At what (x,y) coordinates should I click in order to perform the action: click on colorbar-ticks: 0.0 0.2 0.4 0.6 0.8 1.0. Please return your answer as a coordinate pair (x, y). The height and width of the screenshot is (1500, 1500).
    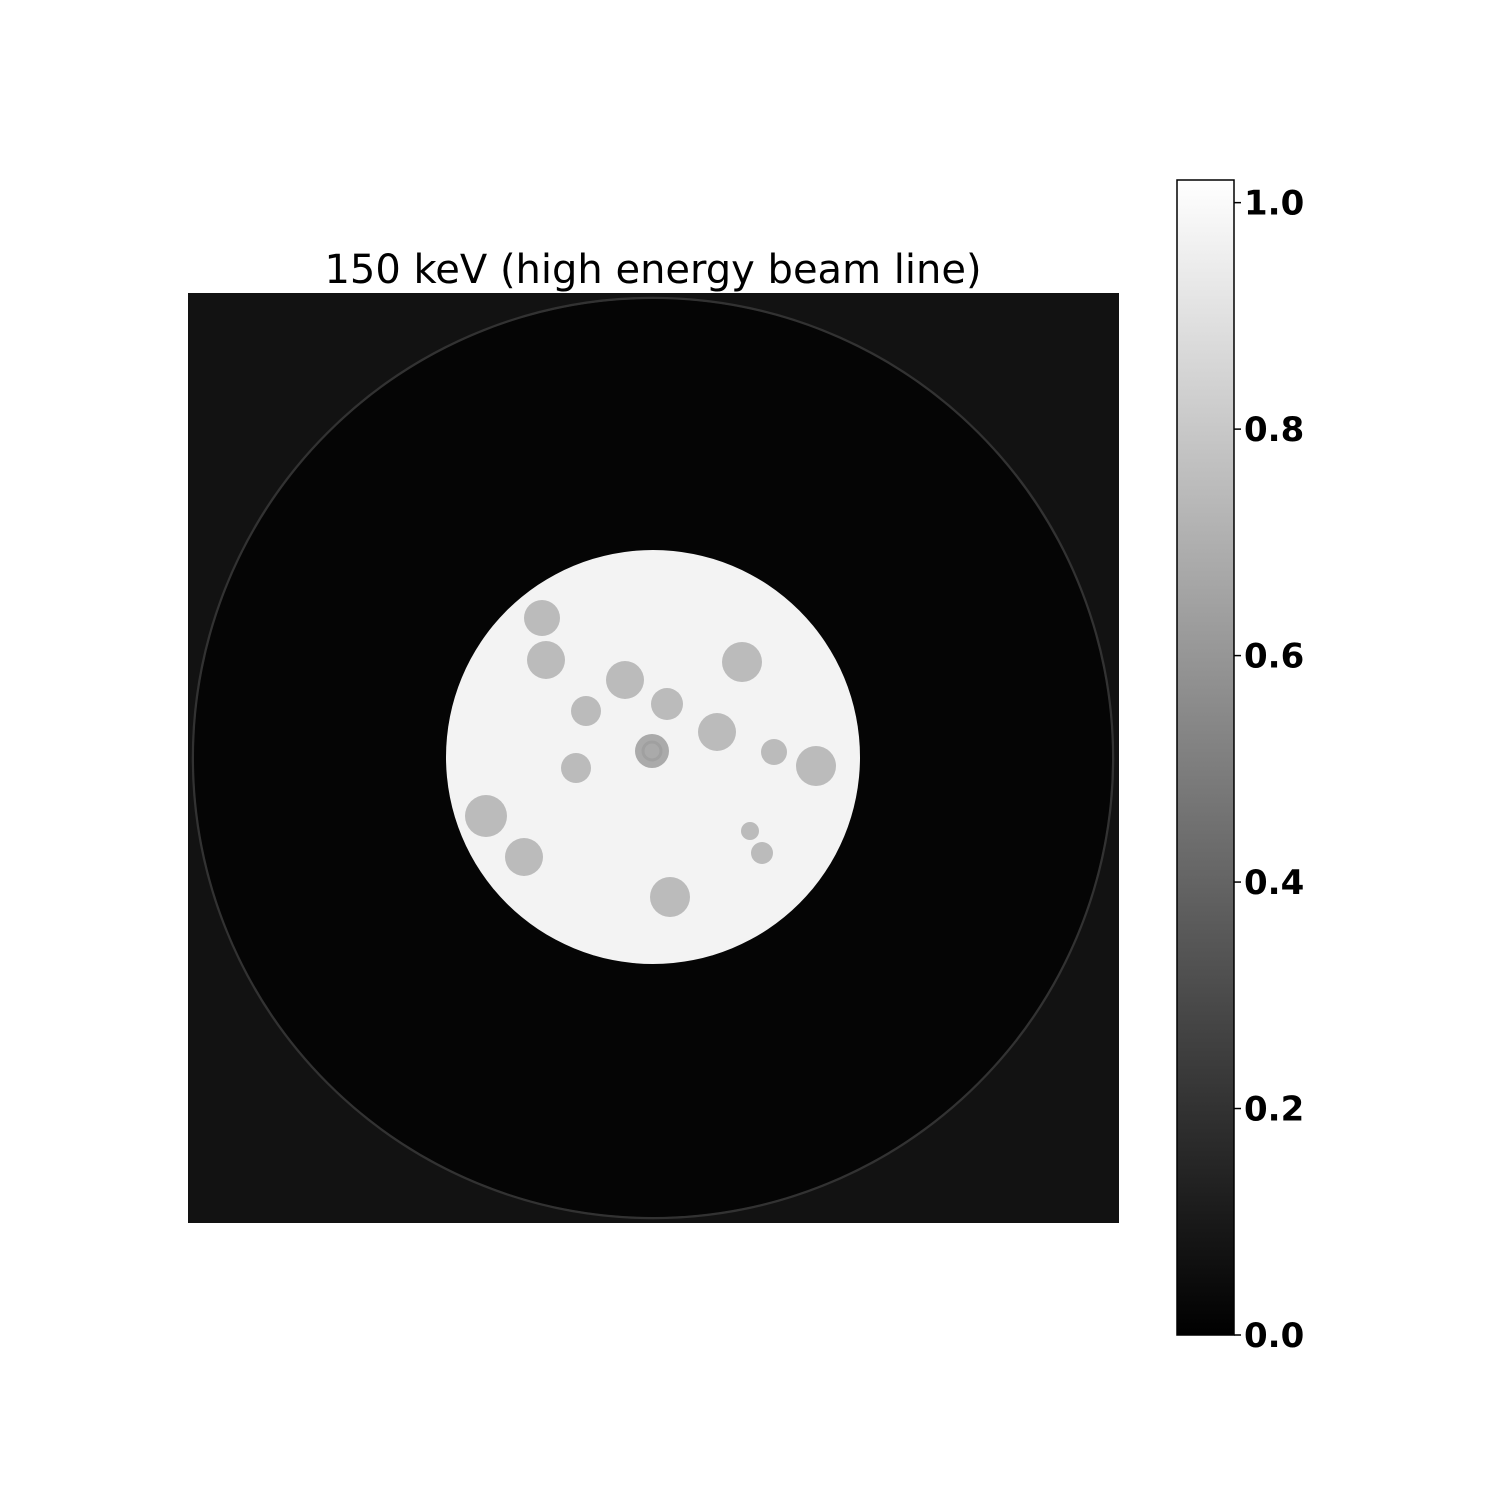
    Looking at the image, I should click on (1269, 770).